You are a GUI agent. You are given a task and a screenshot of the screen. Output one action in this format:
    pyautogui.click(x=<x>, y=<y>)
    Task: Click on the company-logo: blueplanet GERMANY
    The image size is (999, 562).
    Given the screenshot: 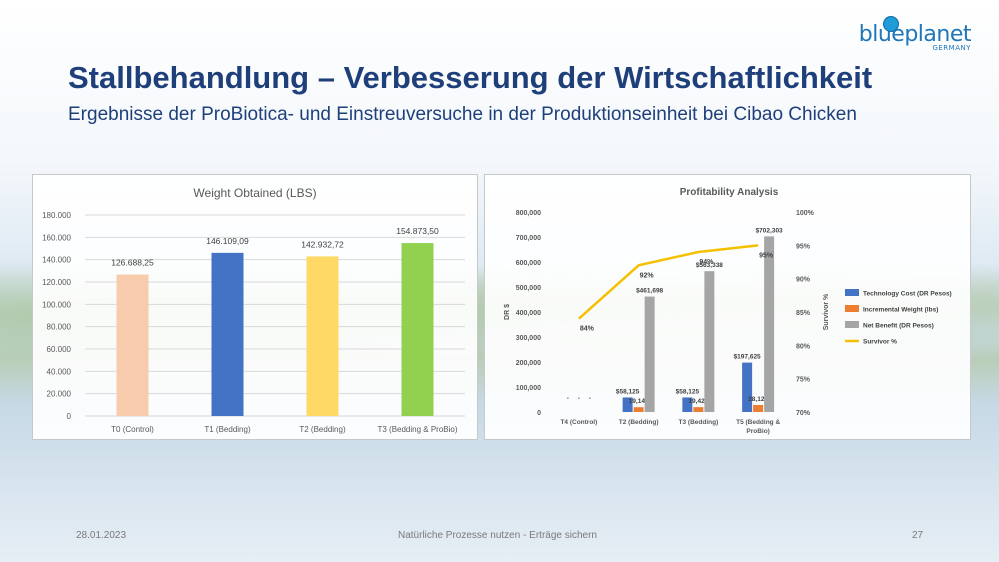 What is the action you would take?
    pyautogui.click(x=915, y=34)
    